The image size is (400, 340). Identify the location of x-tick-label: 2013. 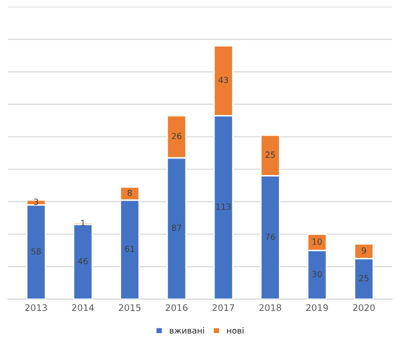
(36, 308).